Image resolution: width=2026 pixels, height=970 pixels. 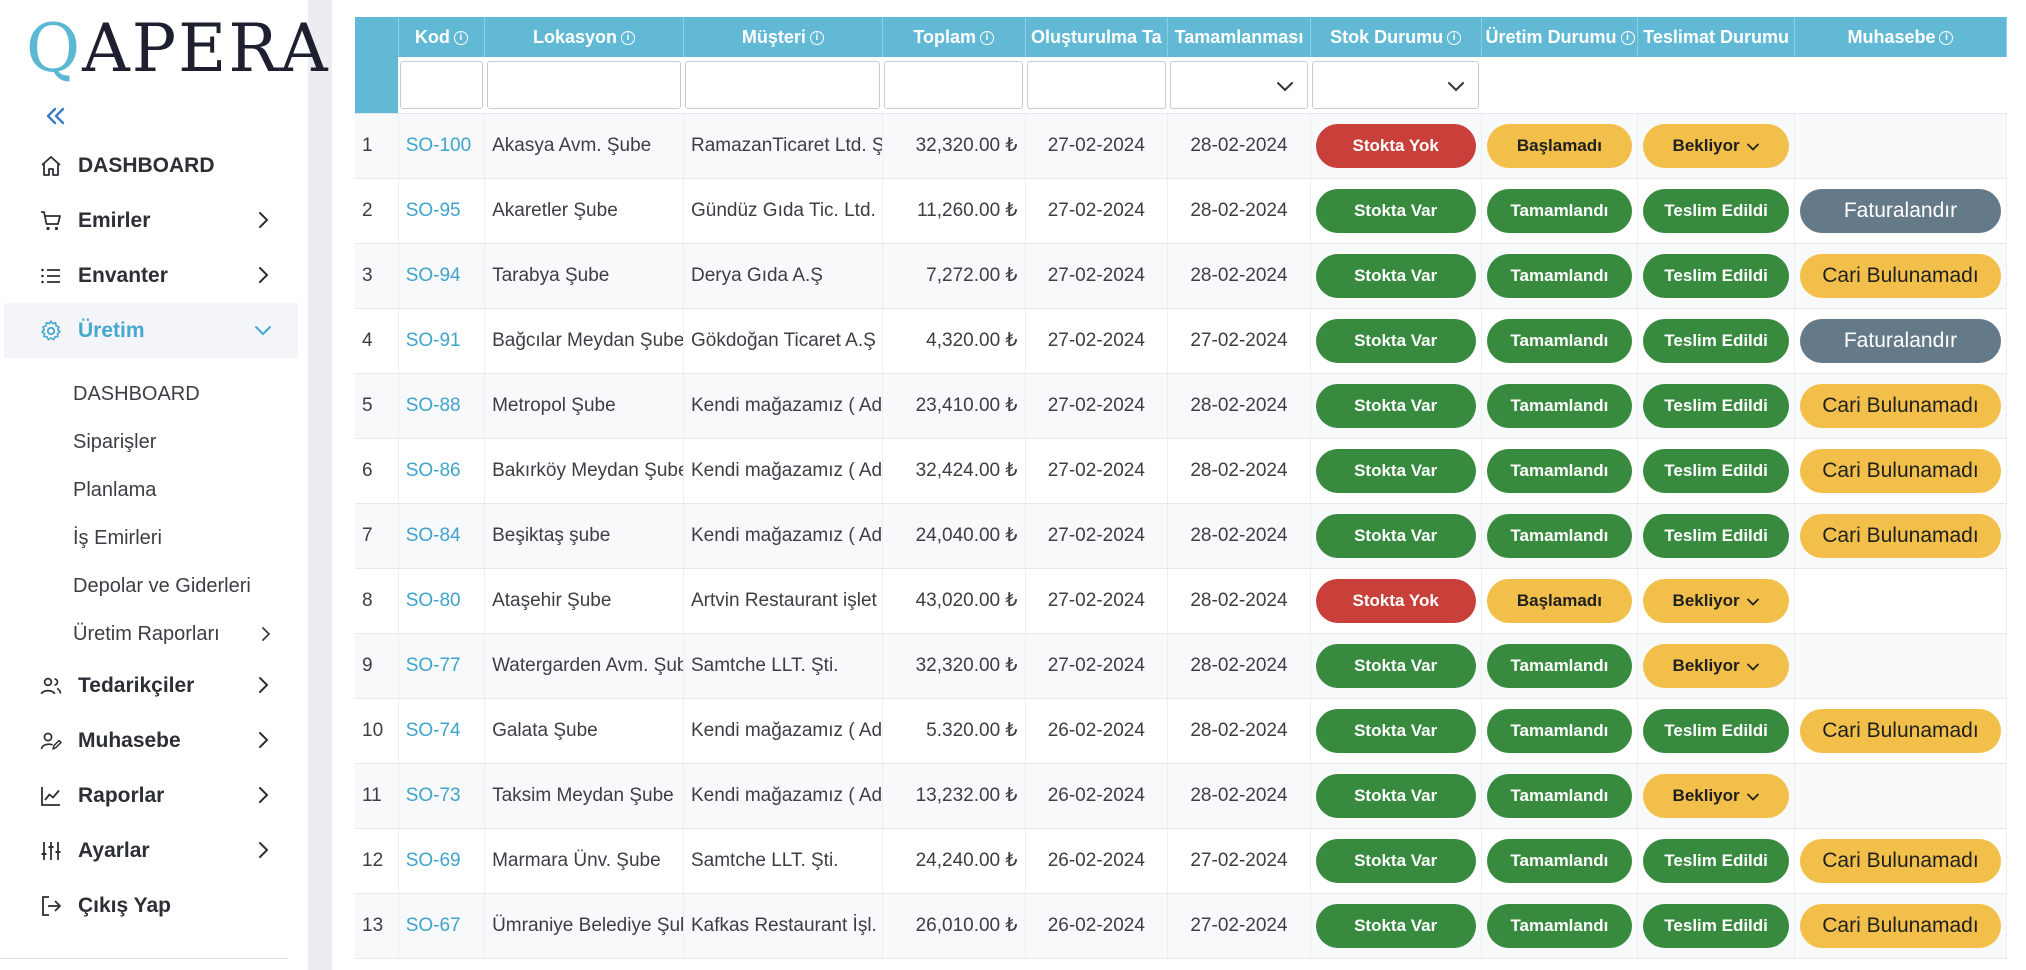 What do you see at coordinates (442, 341) in the screenshot?
I see `order-code-link: SO-91` at bounding box center [442, 341].